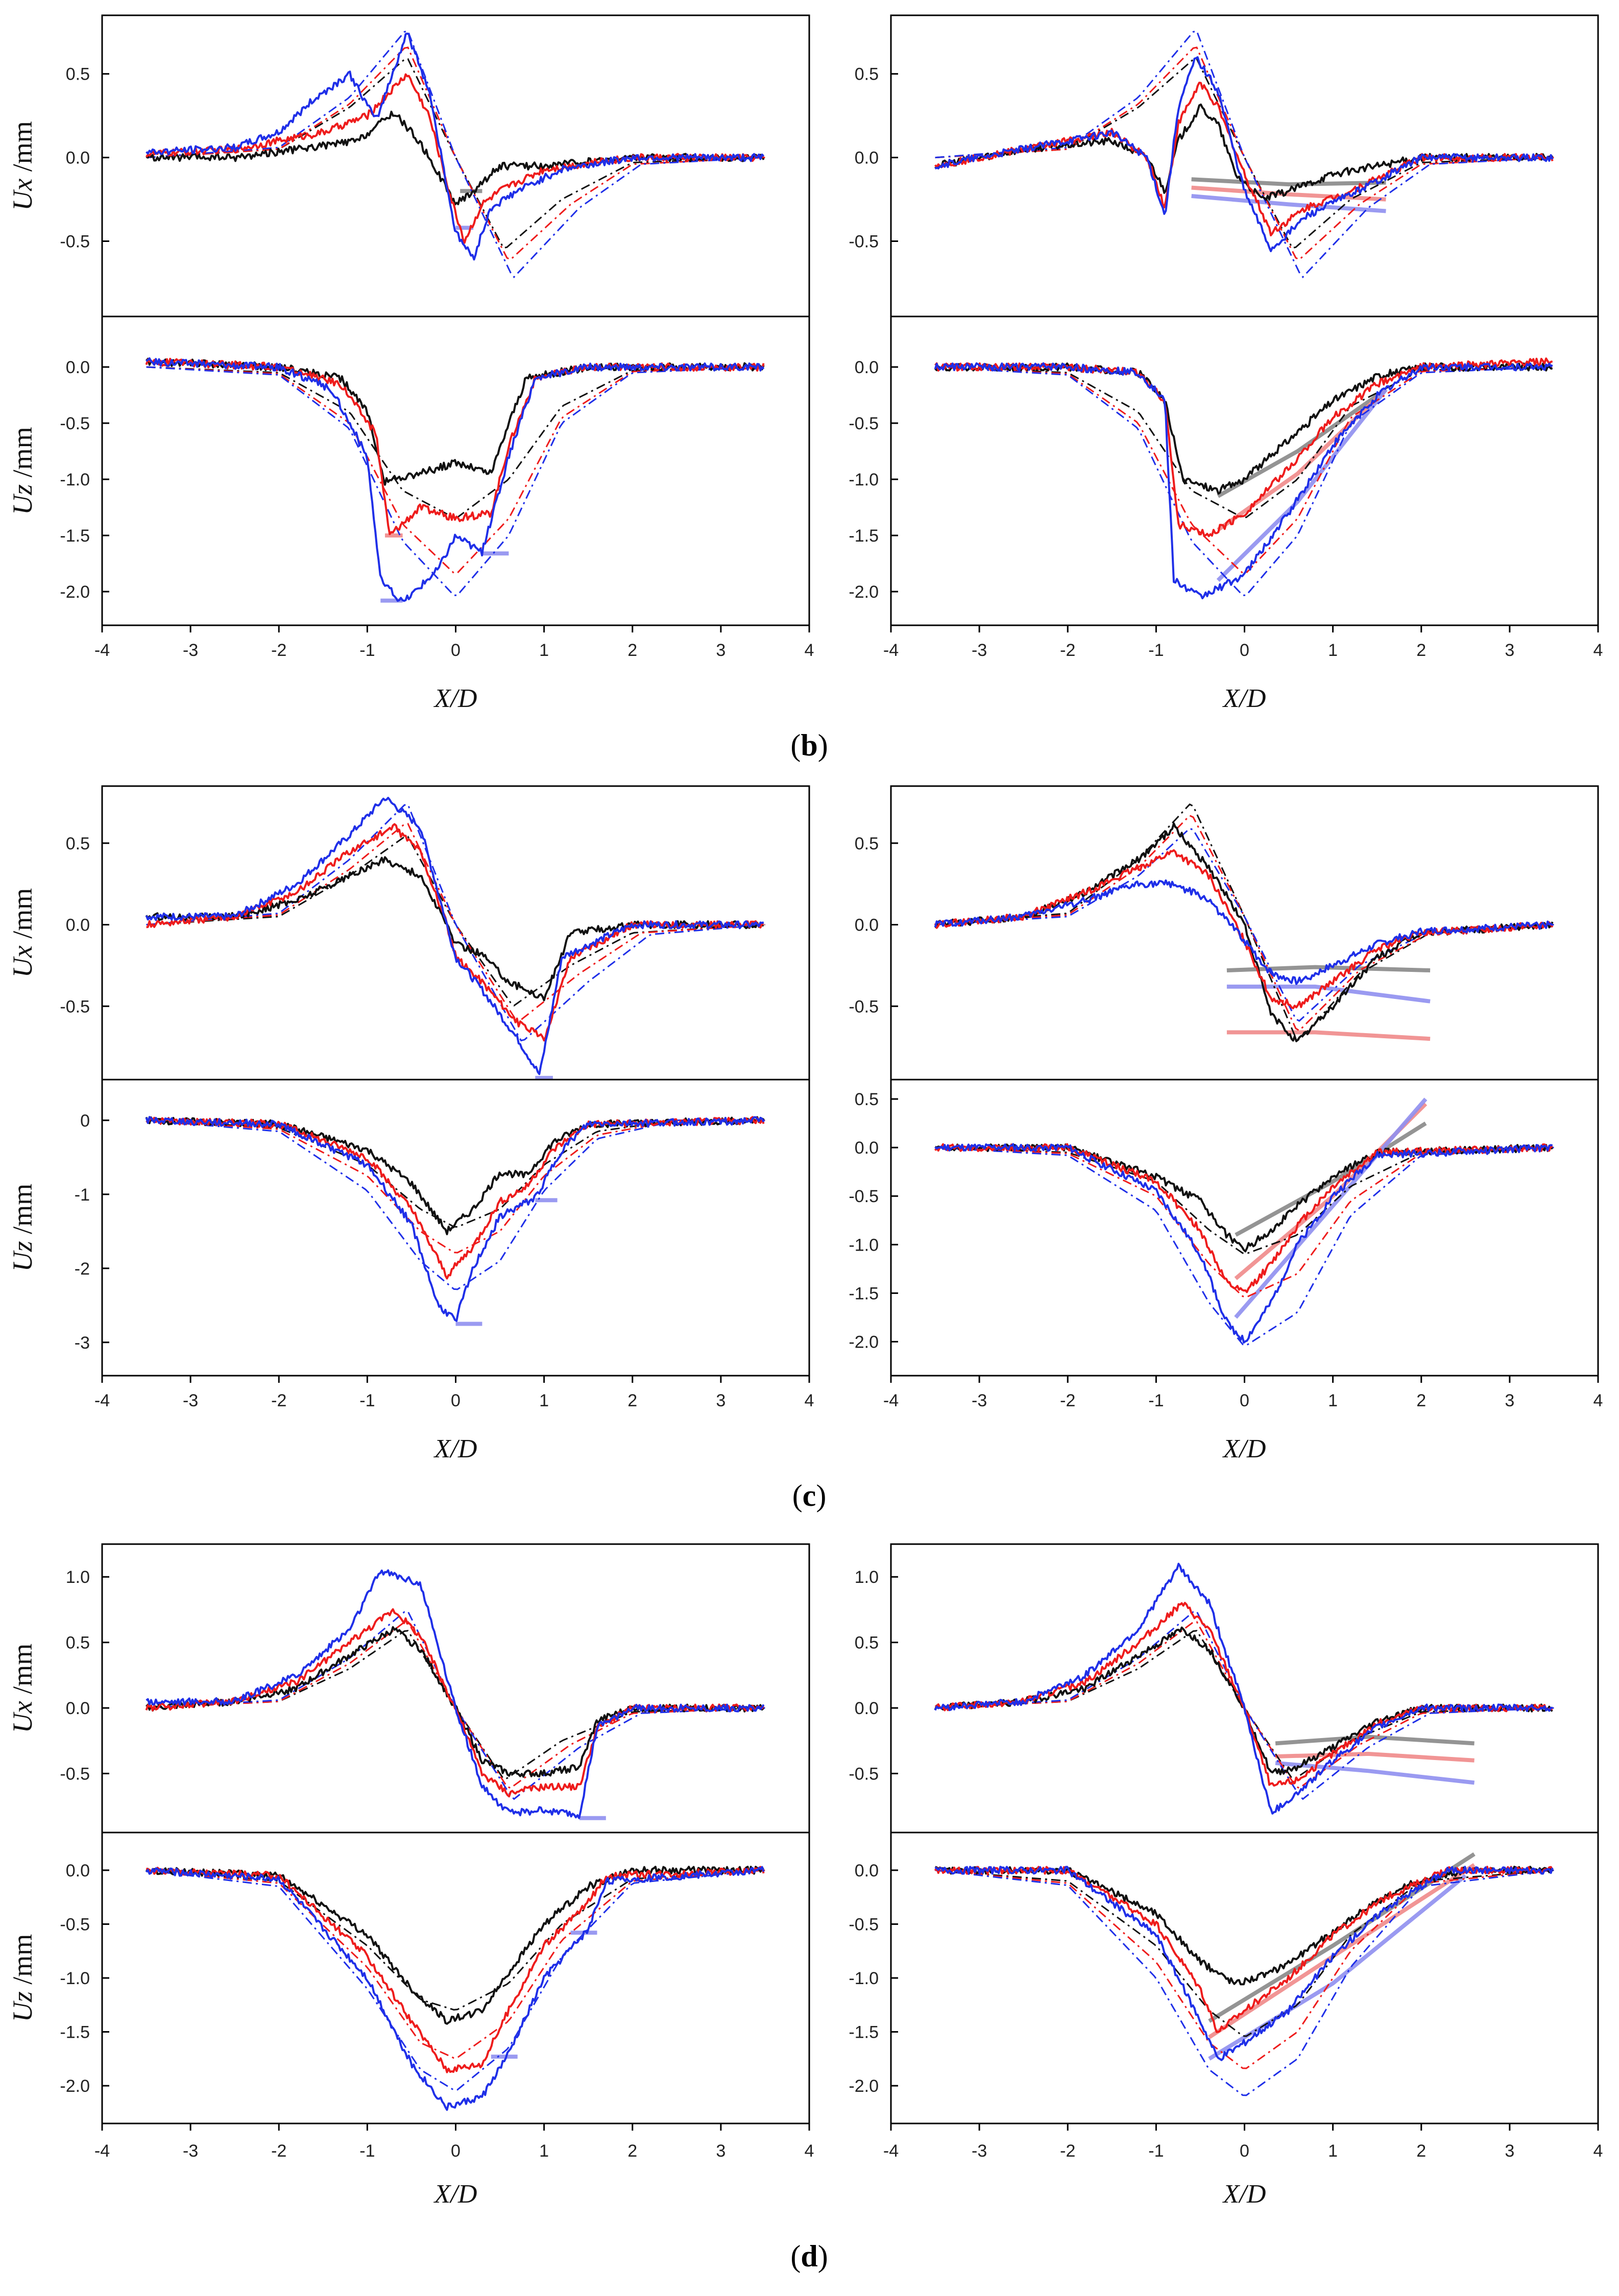 The height and width of the screenshot is (2296, 1619). I want to click on b-left-uz-blue-solid-series, so click(455, 479).